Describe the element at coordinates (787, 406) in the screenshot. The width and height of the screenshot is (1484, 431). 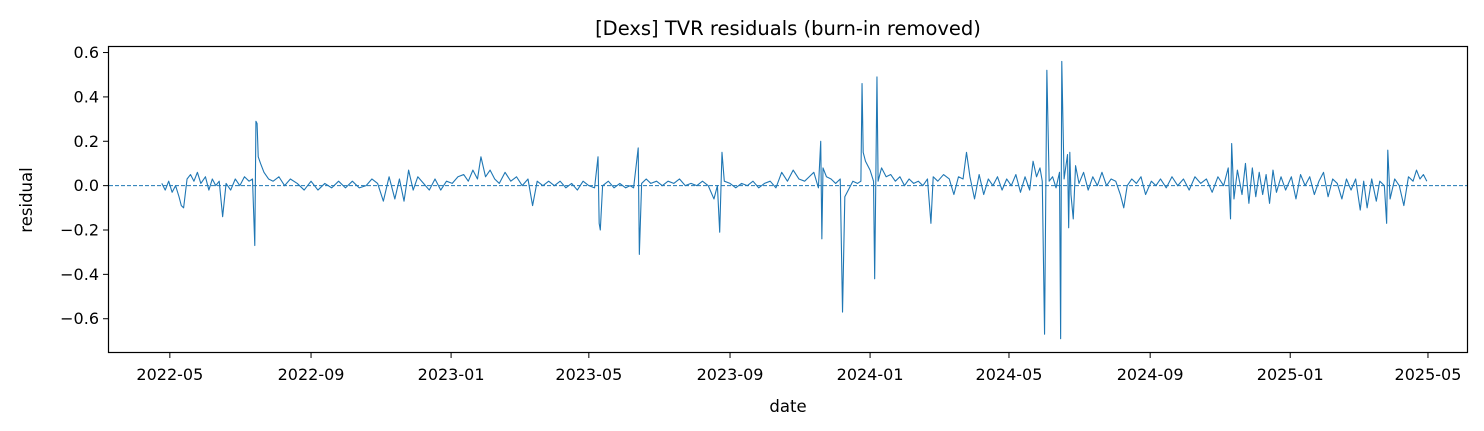
I see `x-axis-title: date` at that location.